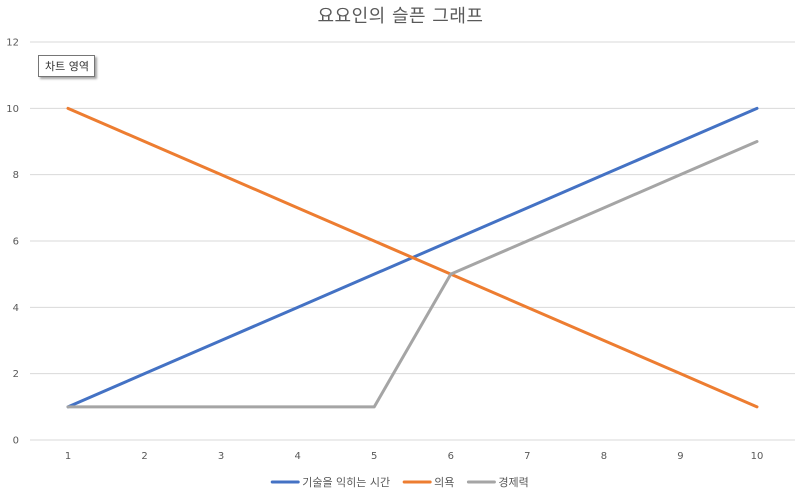 This screenshot has width=801, height=494. I want to click on x-tick-label: 2, so click(144, 456).